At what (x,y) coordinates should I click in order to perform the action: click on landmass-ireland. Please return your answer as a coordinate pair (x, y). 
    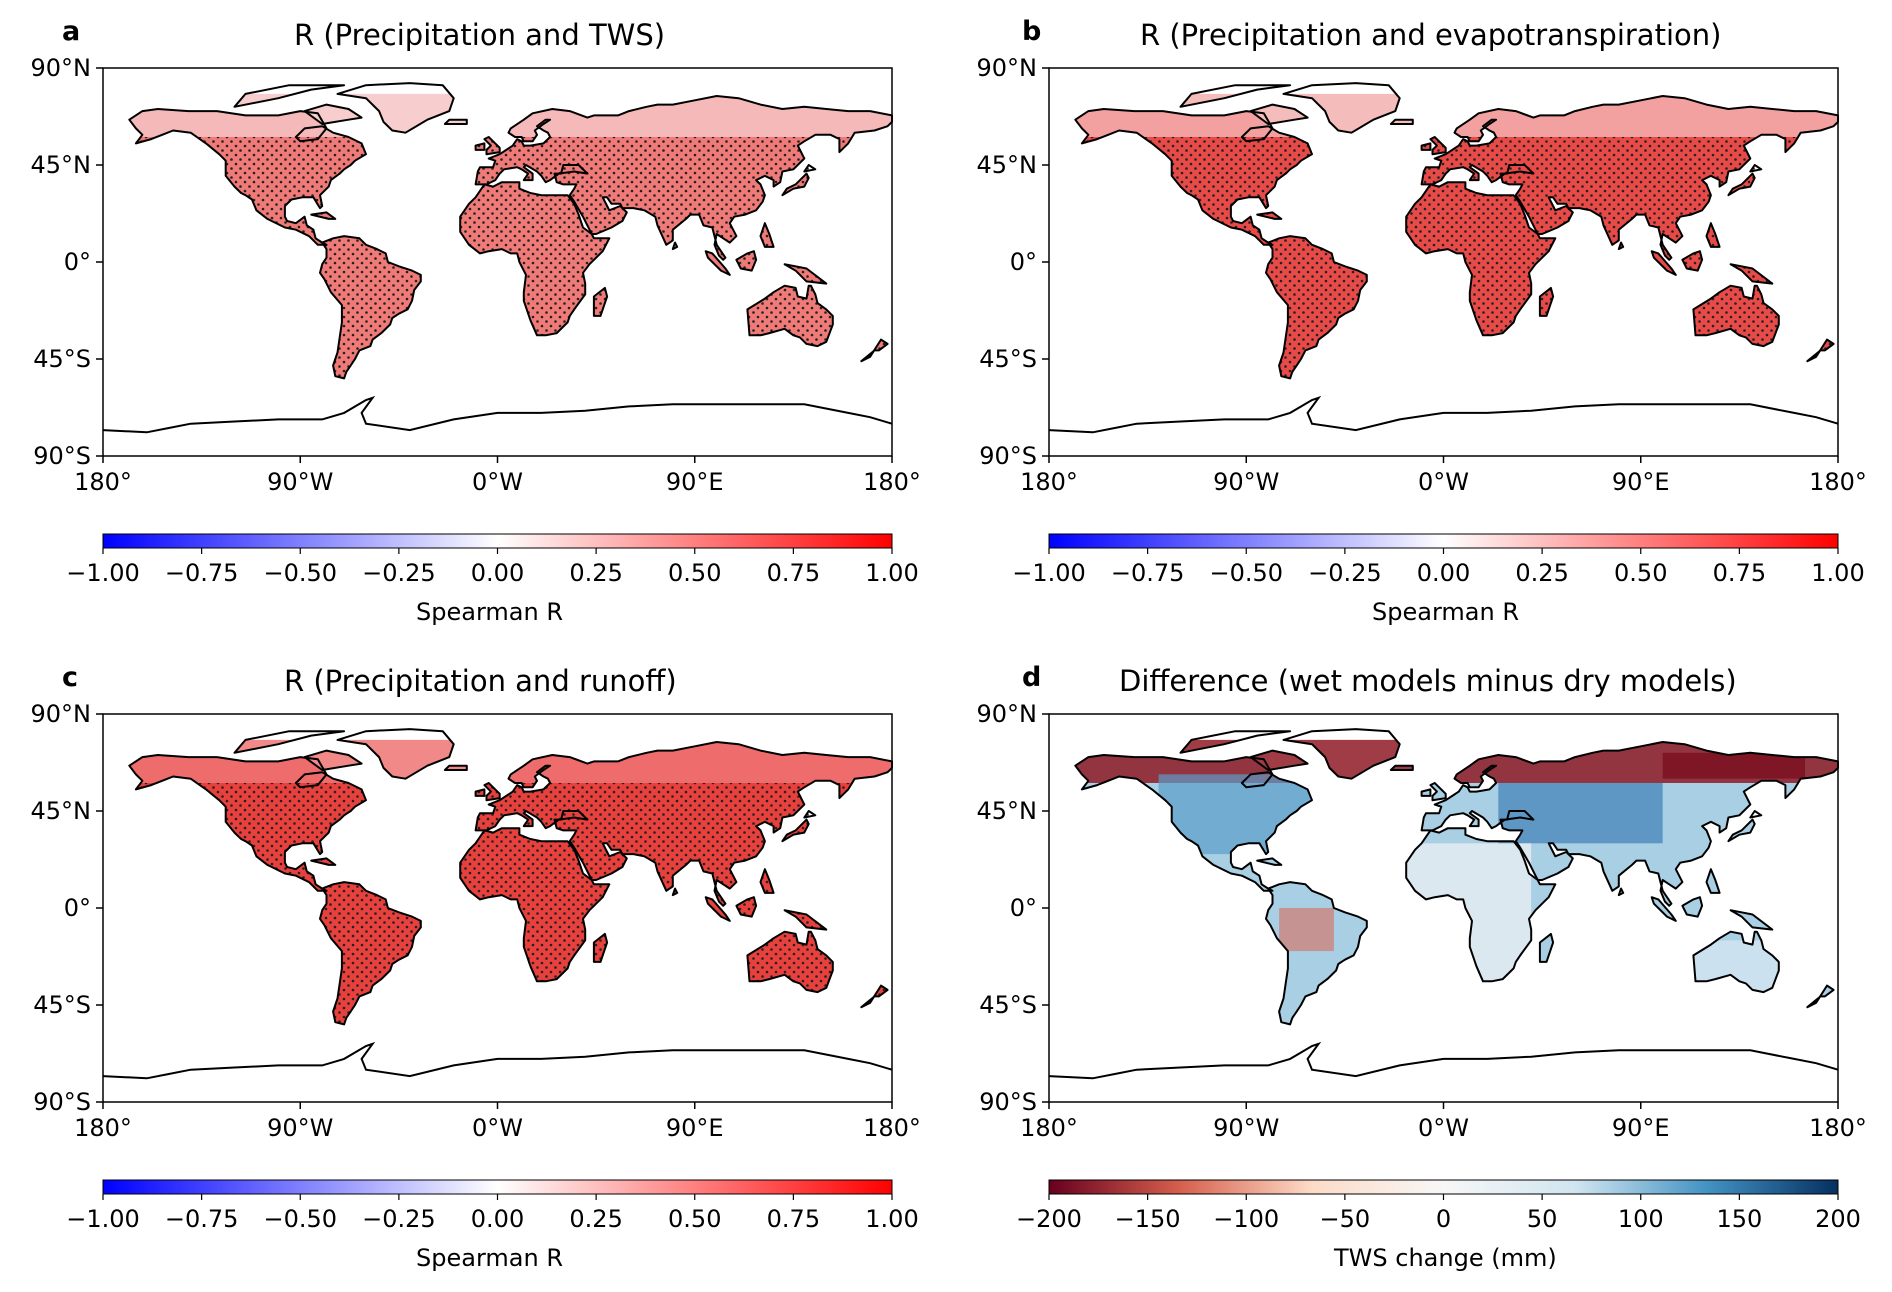
    Looking at the image, I should click on (1426, 792).